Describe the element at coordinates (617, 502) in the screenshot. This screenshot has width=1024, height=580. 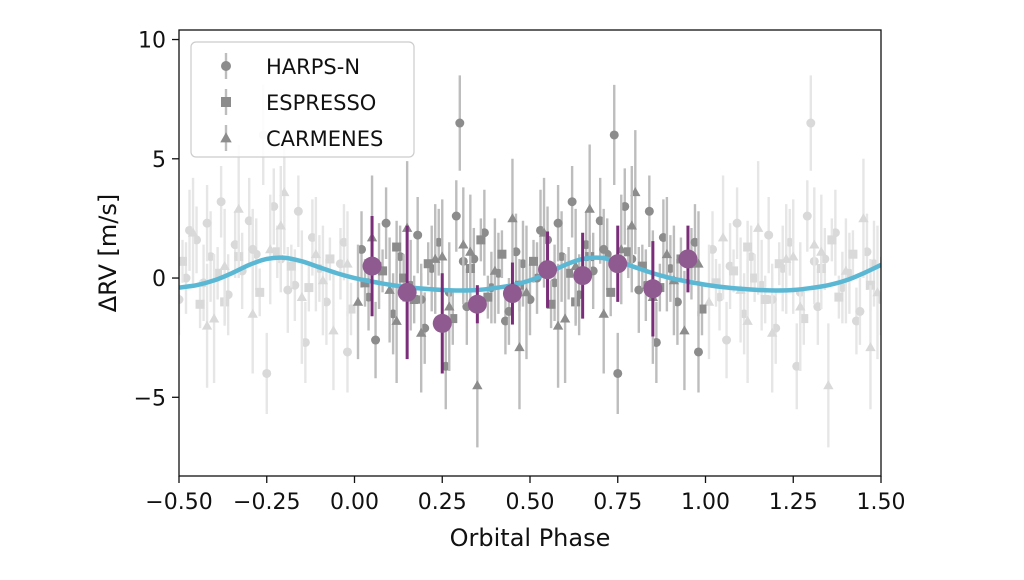
I see `x-tick-label: 0.75` at that location.